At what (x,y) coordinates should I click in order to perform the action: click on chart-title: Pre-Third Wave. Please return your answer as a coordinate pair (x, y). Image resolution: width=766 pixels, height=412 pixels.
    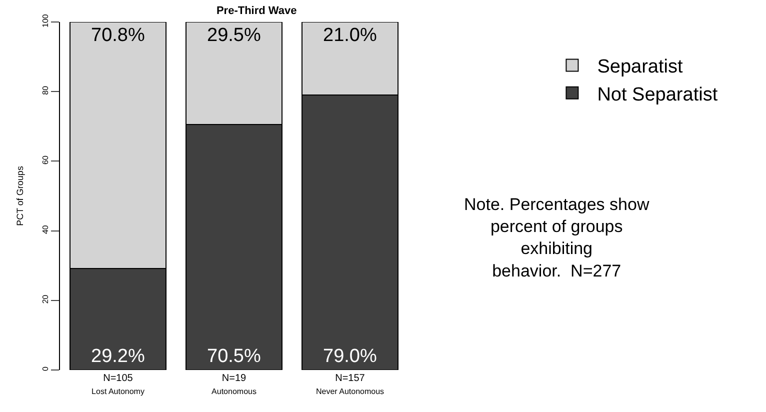
    Looking at the image, I should click on (256, 10).